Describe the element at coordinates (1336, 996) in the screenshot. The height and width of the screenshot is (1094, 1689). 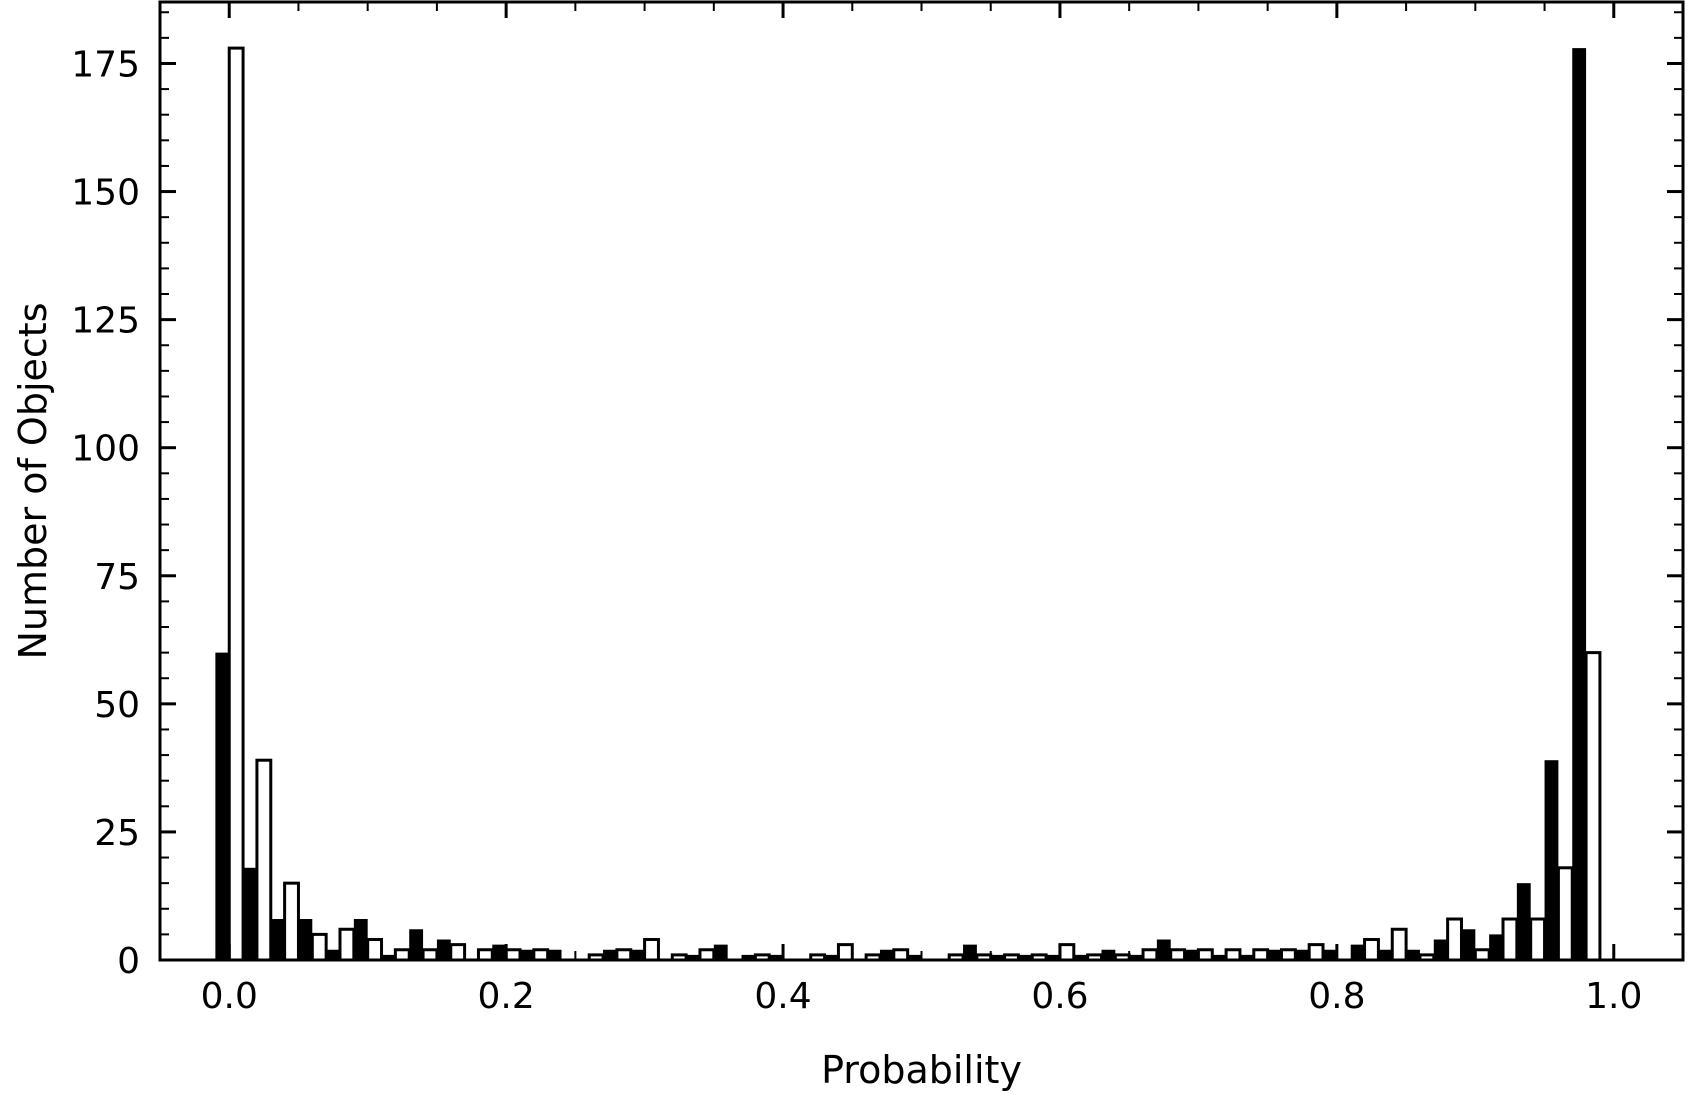
I see `x-tick-label-4: 0.8` at that location.